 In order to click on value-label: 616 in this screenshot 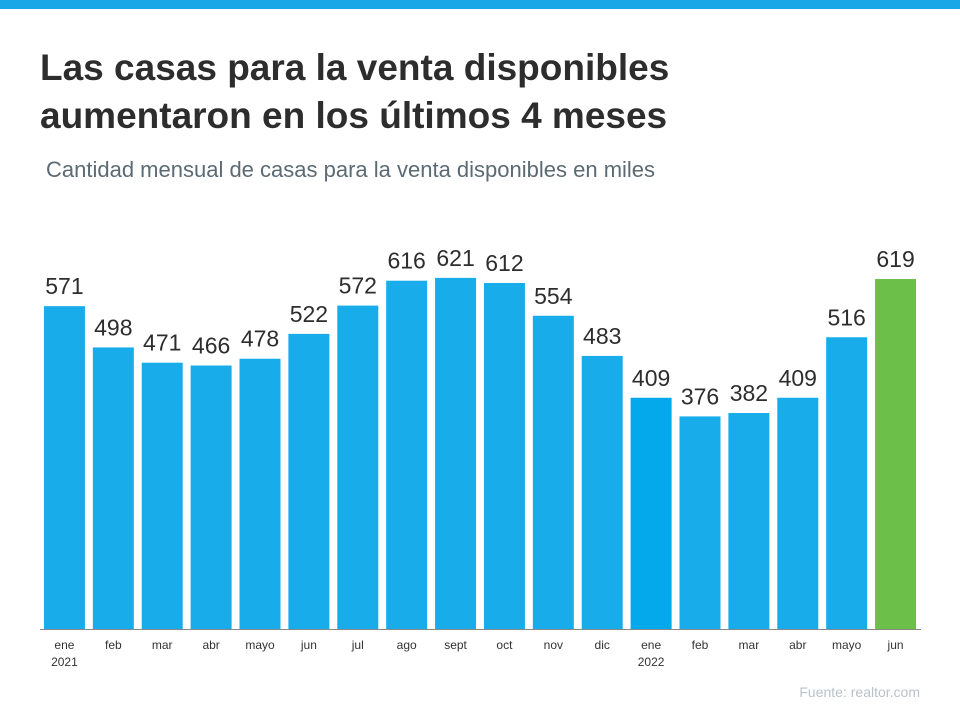, I will do `click(406, 261)`.